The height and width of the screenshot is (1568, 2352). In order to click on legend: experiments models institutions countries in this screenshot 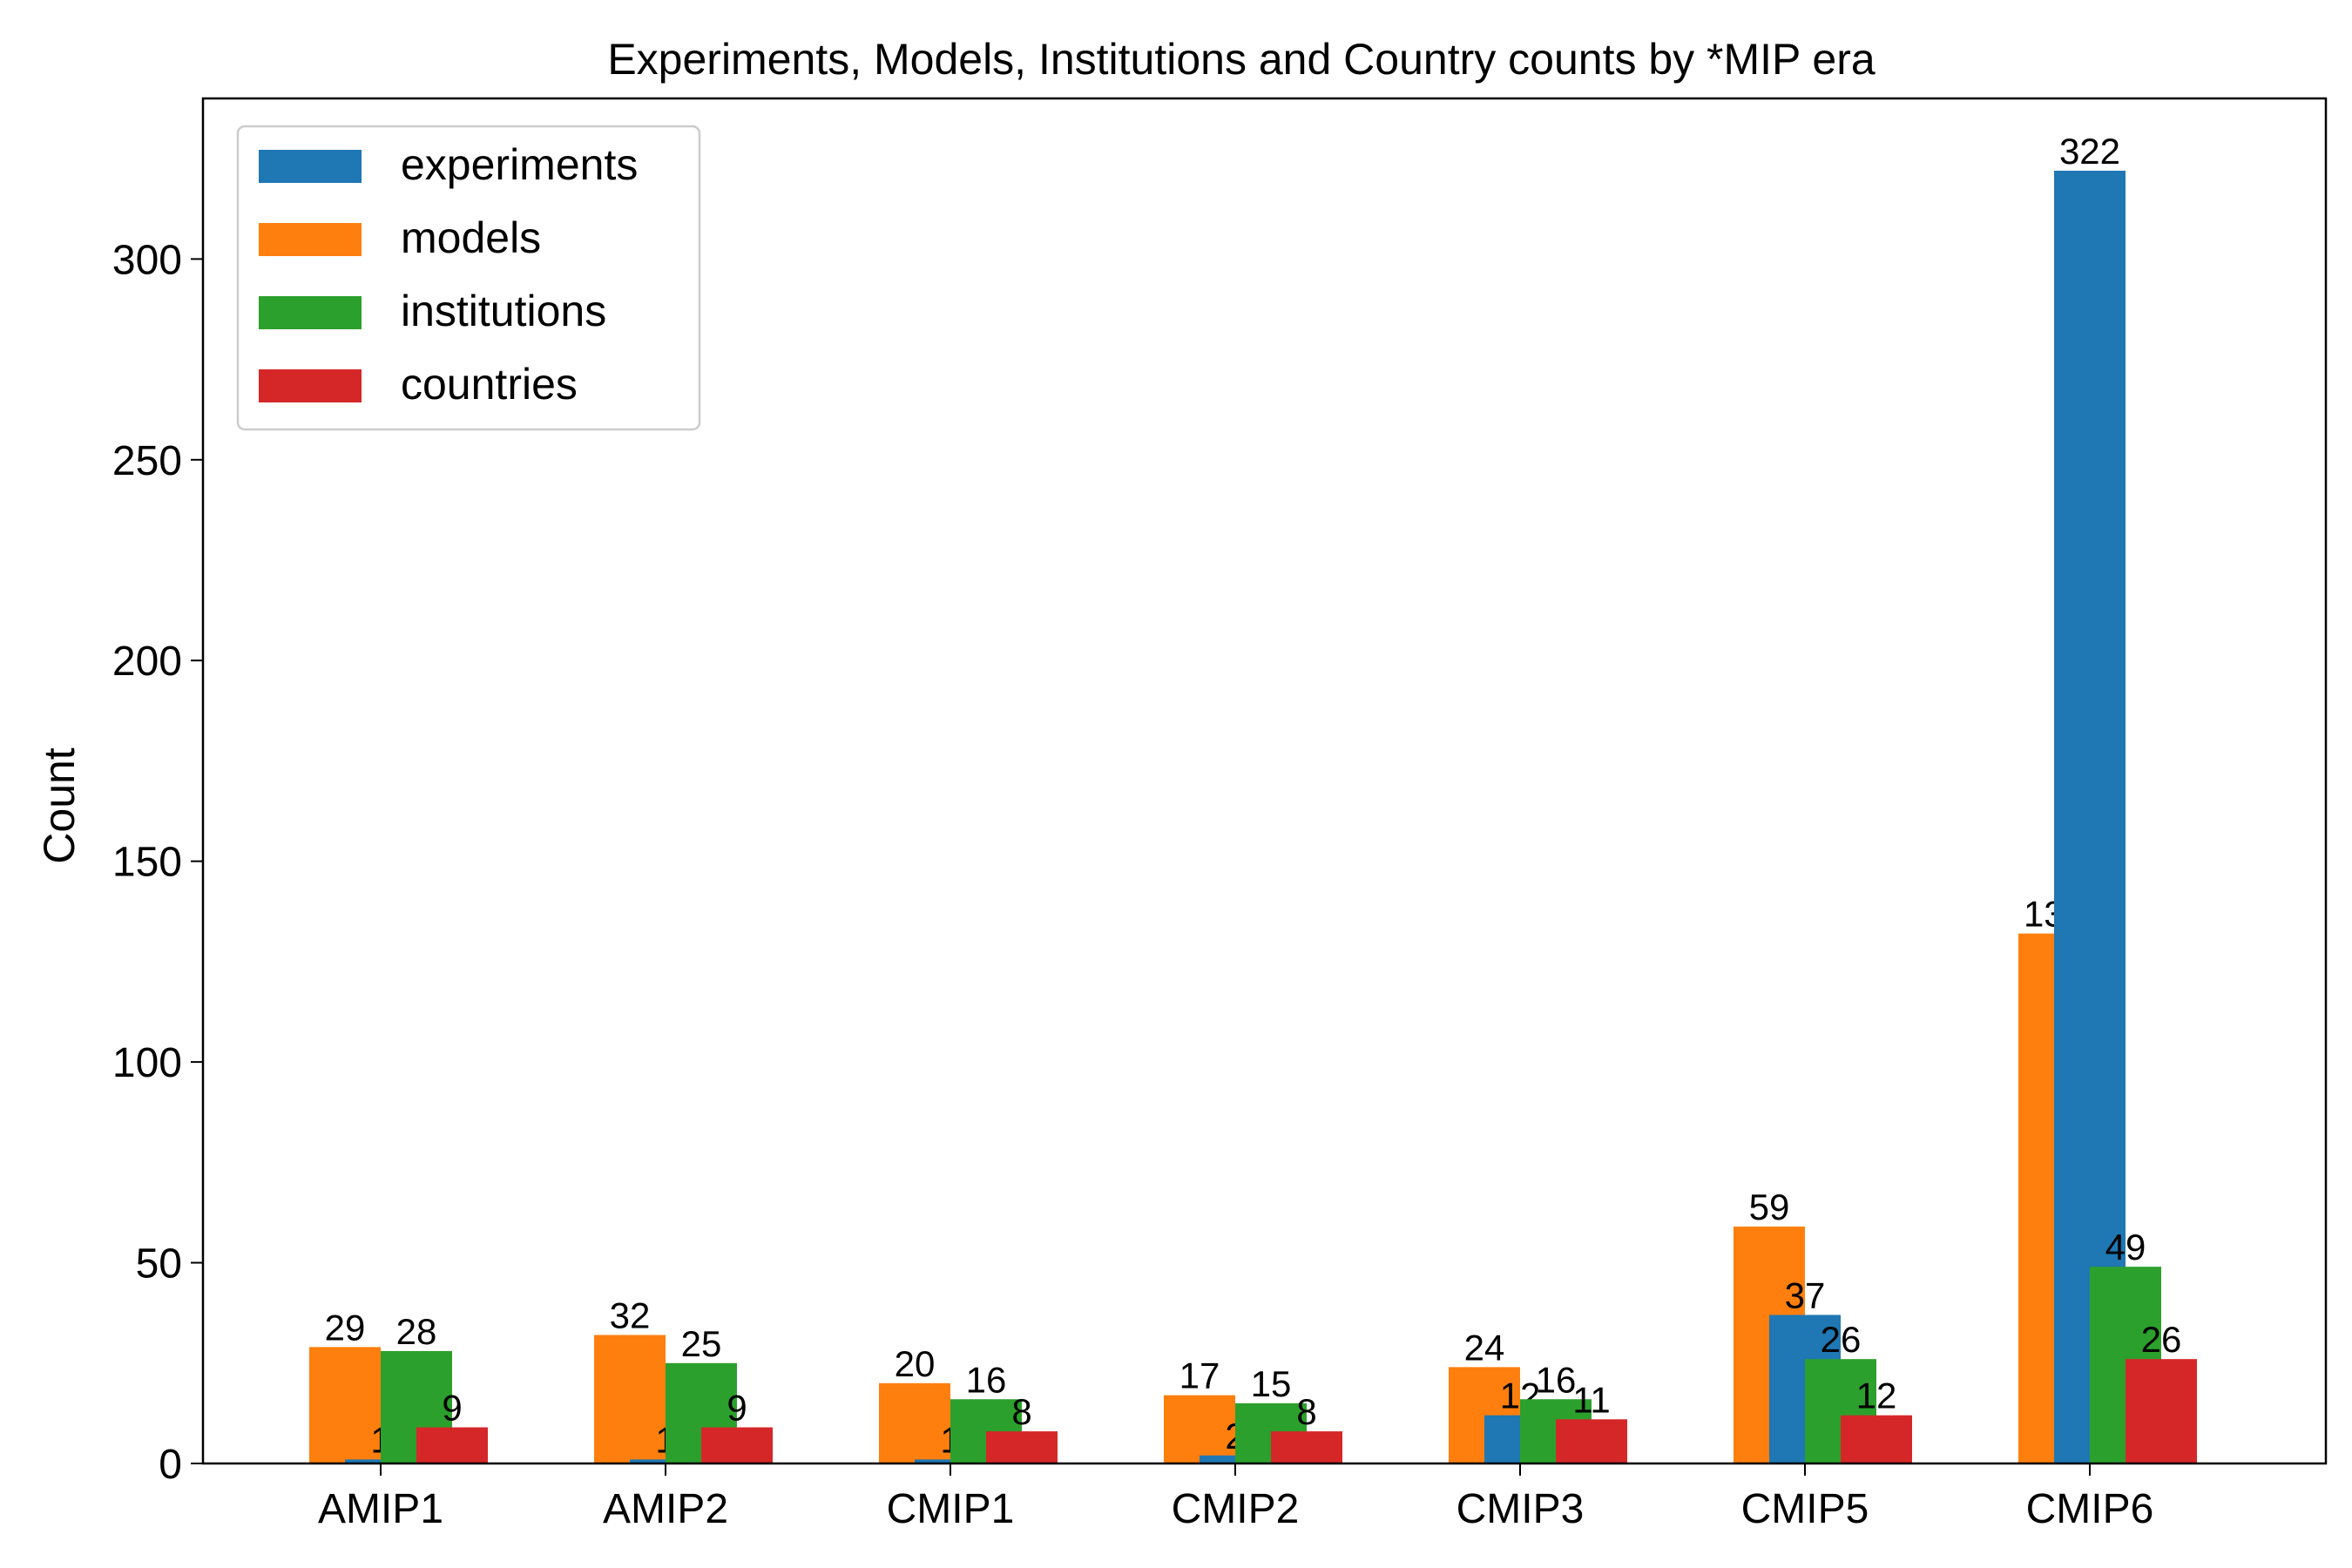, I will do `click(469, 278)`.